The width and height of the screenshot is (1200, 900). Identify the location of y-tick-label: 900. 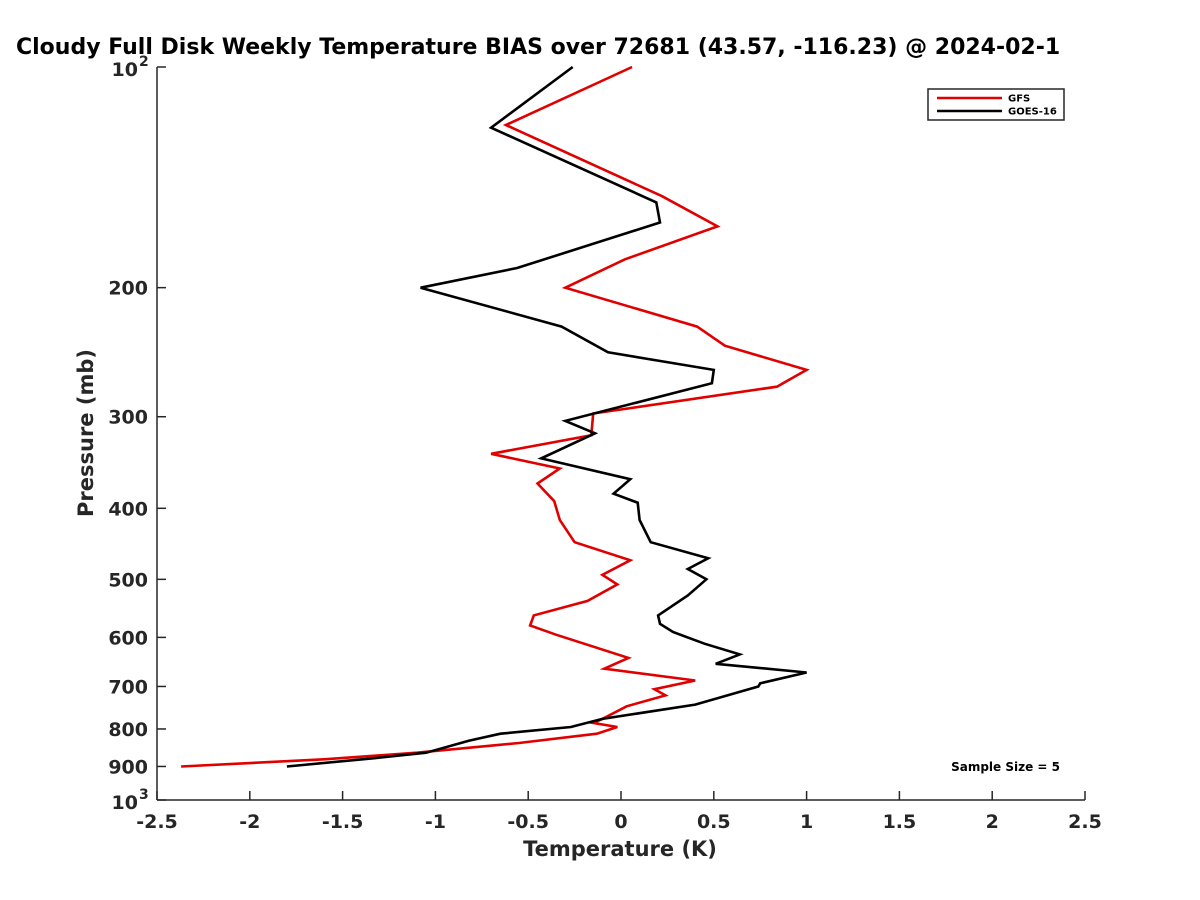
(128, 767).